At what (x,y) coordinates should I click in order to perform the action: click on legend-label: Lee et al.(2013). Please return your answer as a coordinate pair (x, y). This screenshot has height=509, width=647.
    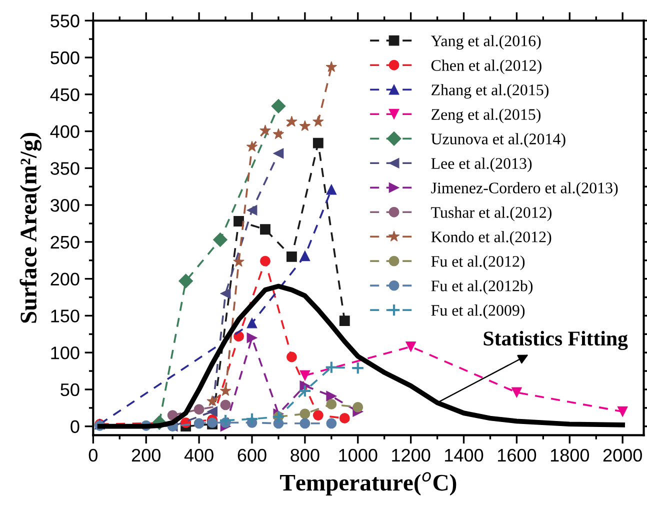
    Looking at the image, I should click on (481, 165).